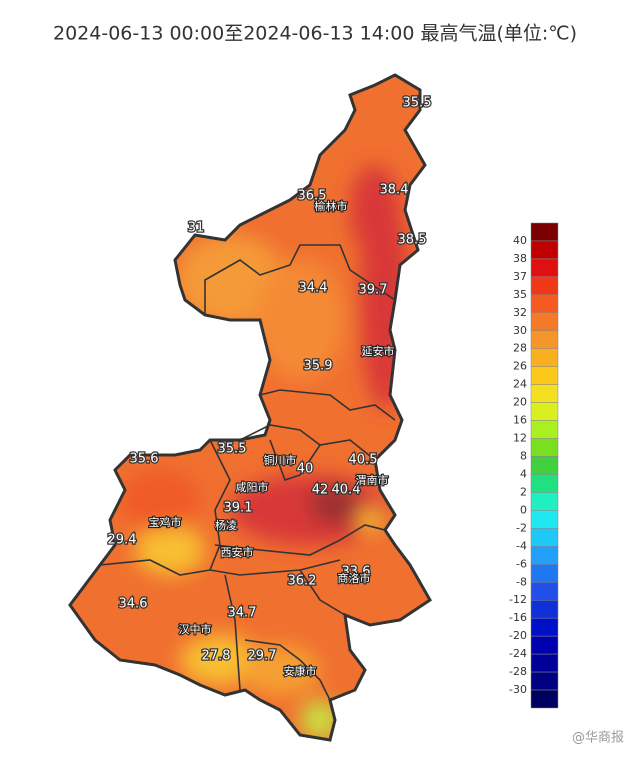 The image size is (631, 757). I want to click on legend-label: -2, so click(521, 527).